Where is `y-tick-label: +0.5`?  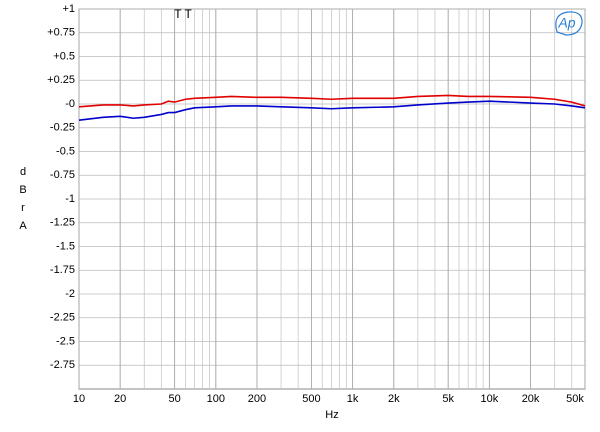
y-tick-label: +0.5 is located at coordinates (64, 56).